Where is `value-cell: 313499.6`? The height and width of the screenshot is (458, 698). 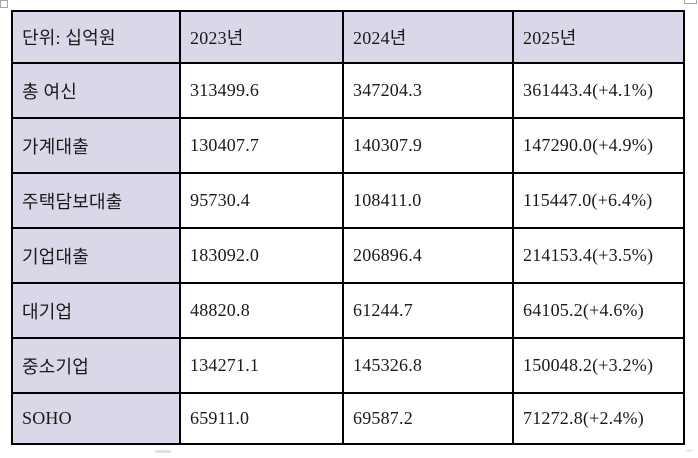
value-cell: 313499.6 is located at coordinates (261, 90).